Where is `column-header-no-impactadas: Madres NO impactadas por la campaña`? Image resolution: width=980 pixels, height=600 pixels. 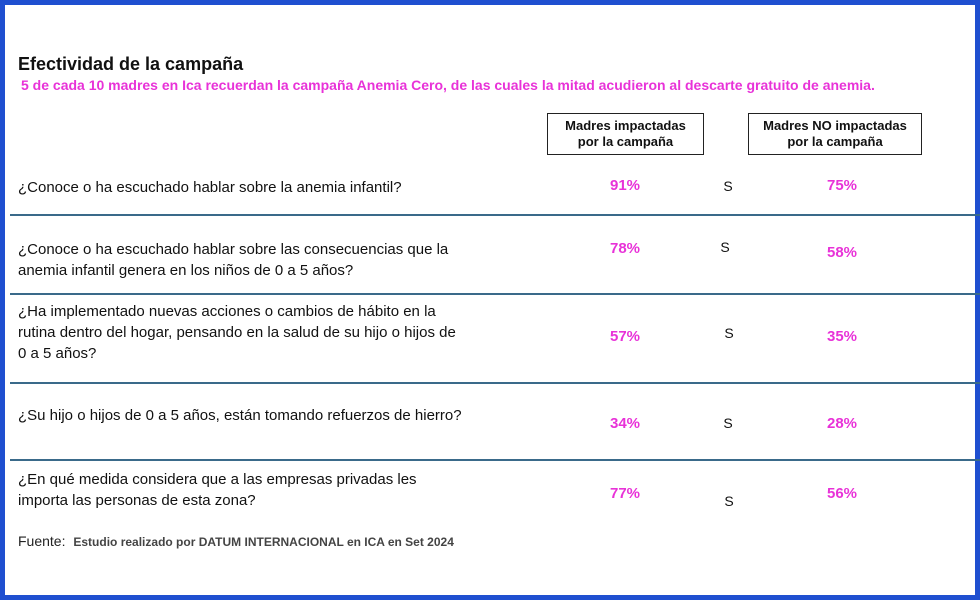 column-header-no-impactadas: Madres NO impactadas por la campaña is located at coordinates (835, 134).